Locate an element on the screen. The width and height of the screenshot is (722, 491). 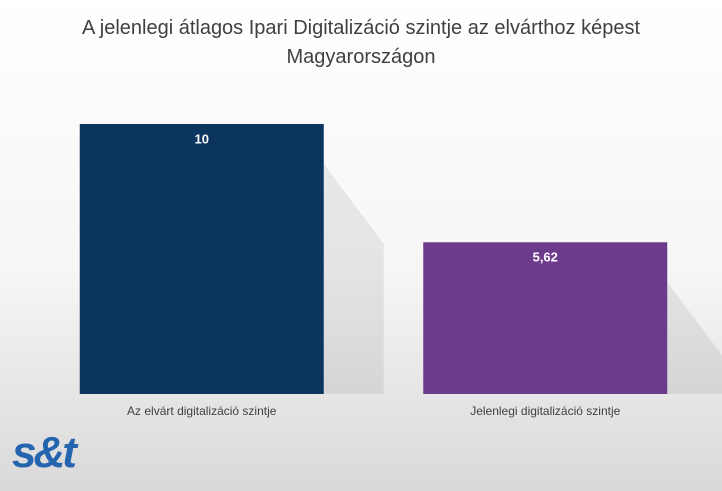
value-label: 10 is located at coordinates (202, 138).